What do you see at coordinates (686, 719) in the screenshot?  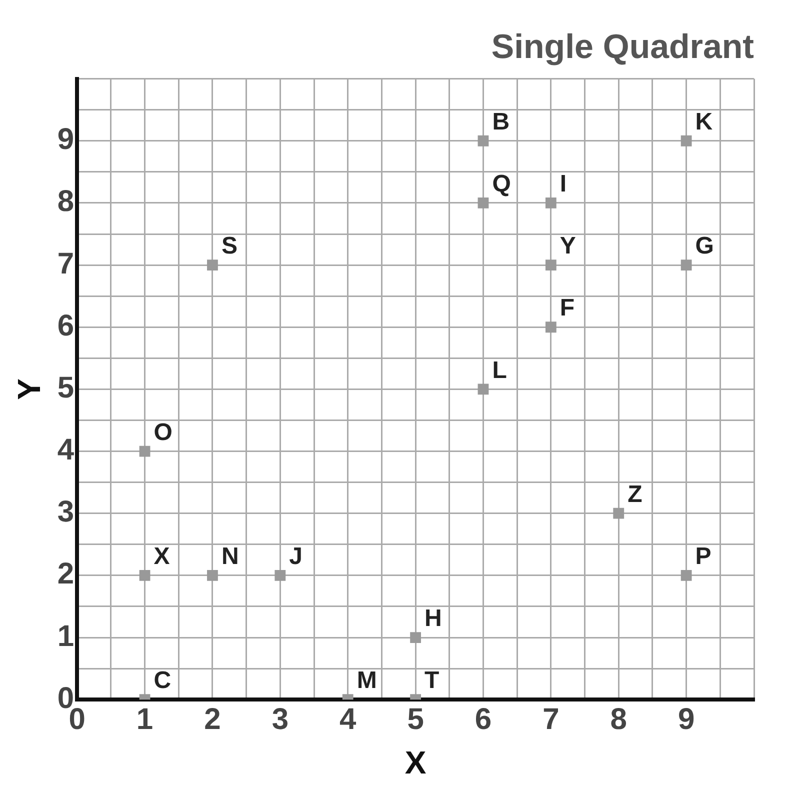 I see `x-tick-label: 9` at bounding box center [686, 719].